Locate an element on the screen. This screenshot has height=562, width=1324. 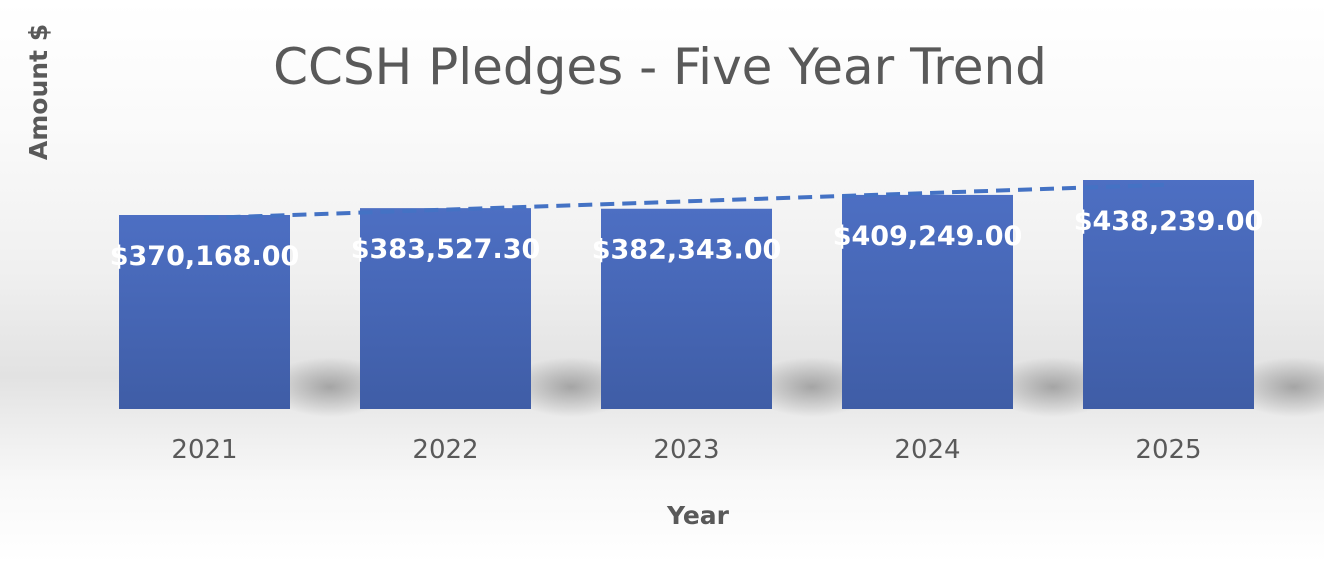
x-tick-label: 2024 is located at coordinates (927, 450).